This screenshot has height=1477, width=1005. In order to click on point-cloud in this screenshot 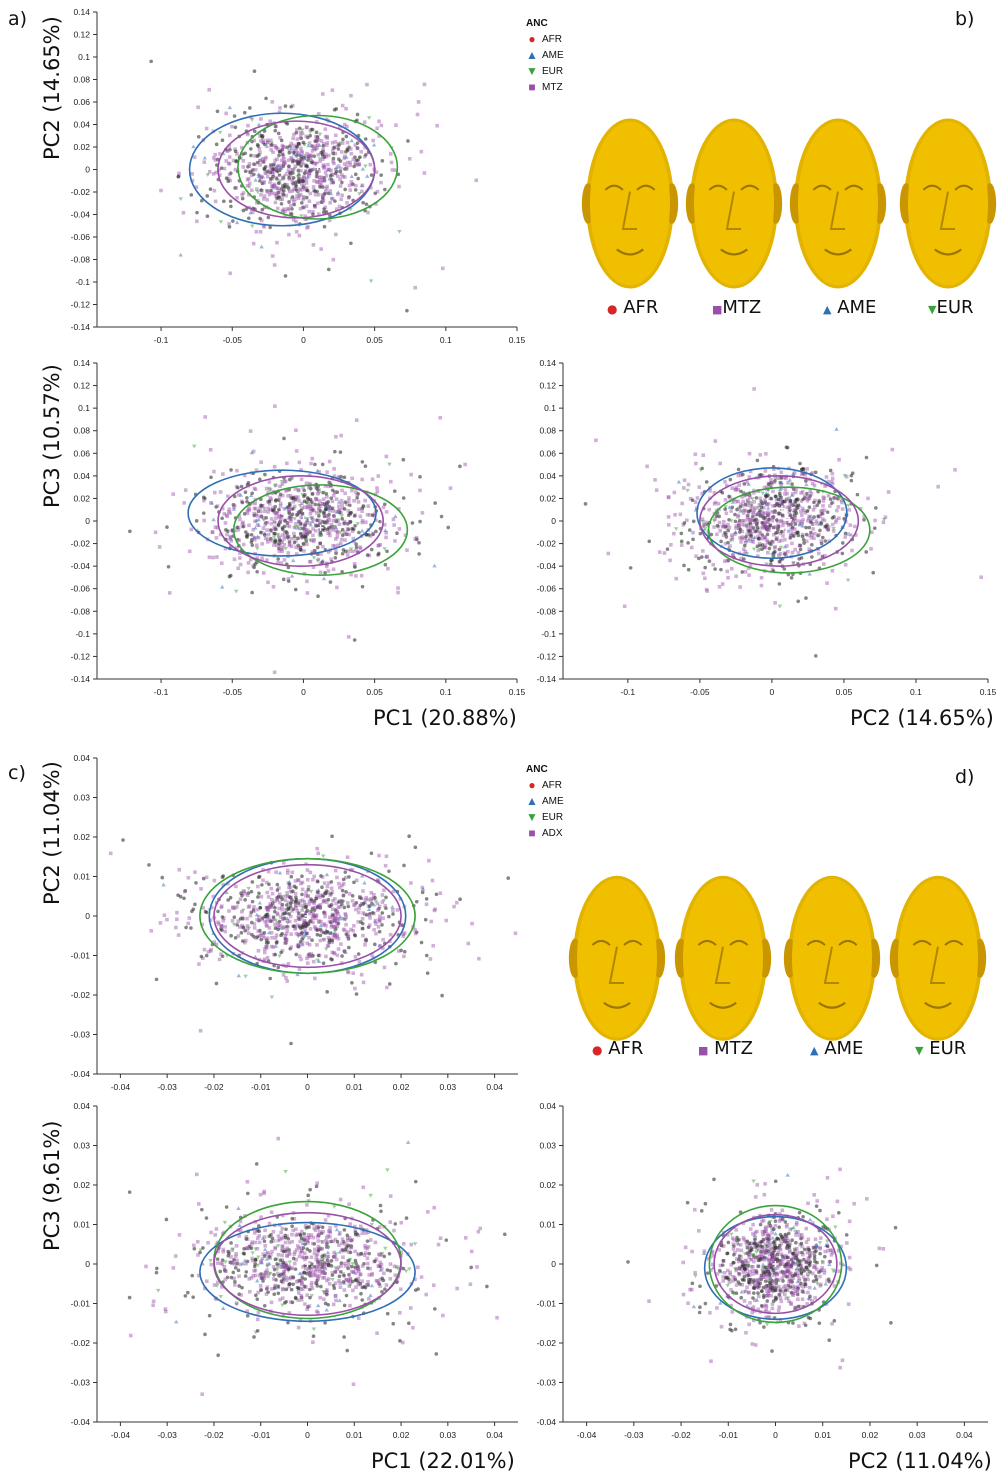, I will do `click(783, 522)`.